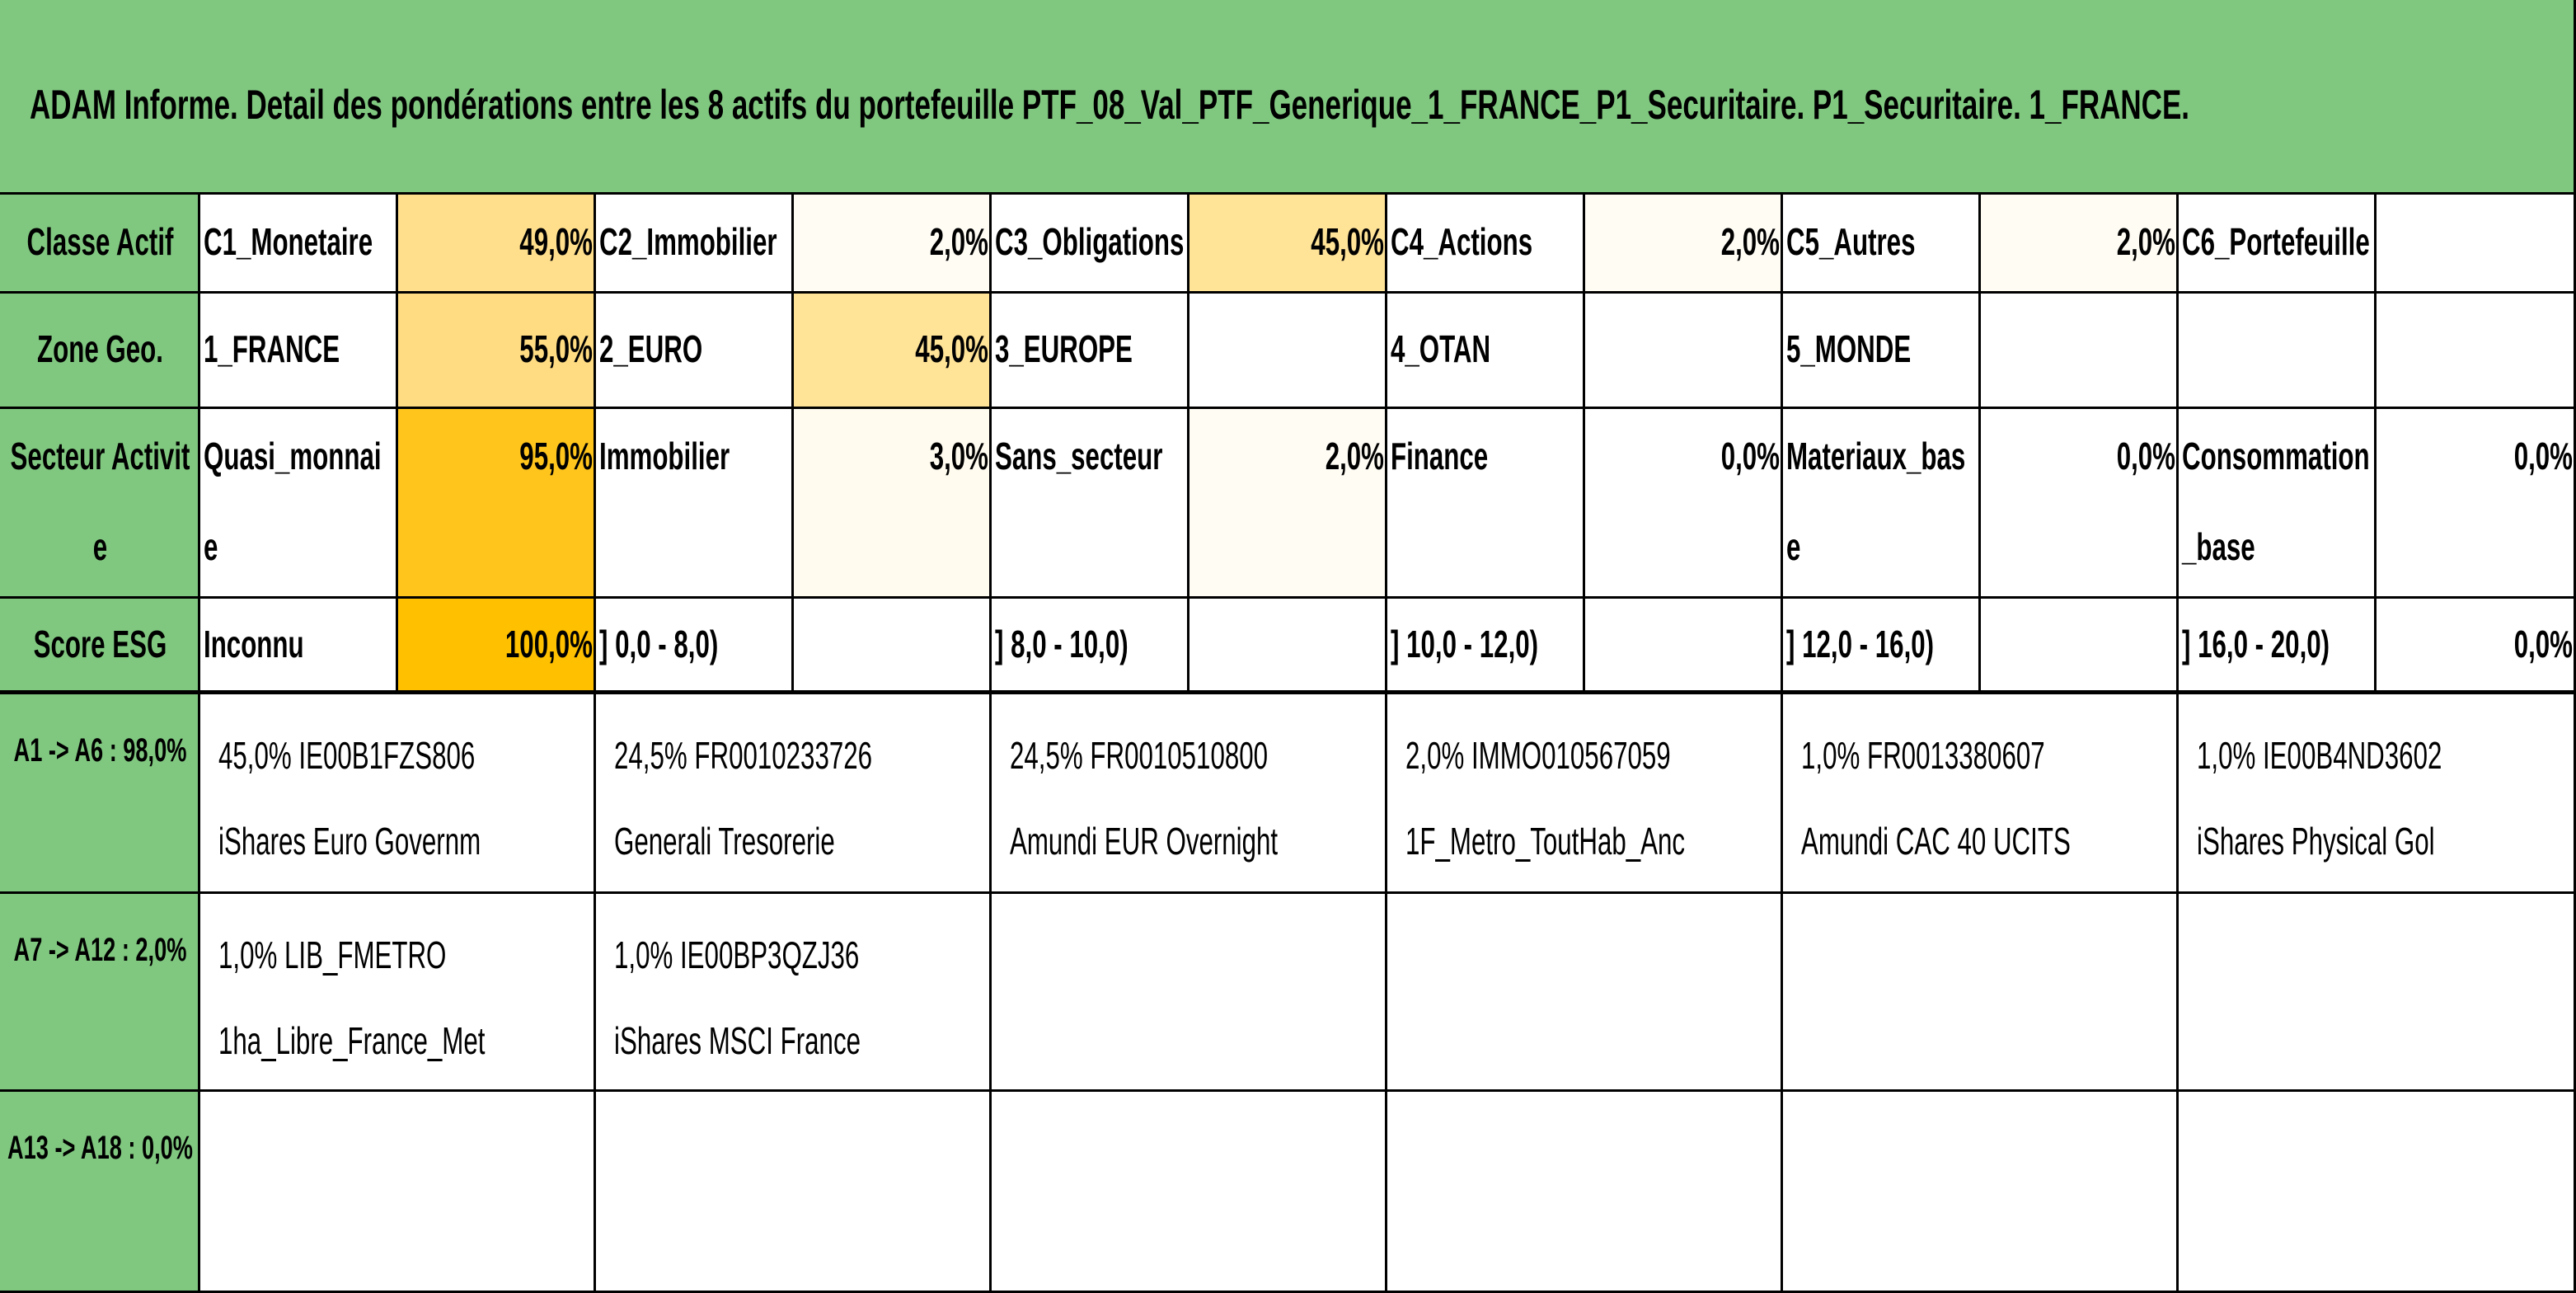  Describe the element at coordinates (1145, 842) in the screenshot. I see `holding-name: Amundi EUR Overnight` at that location.